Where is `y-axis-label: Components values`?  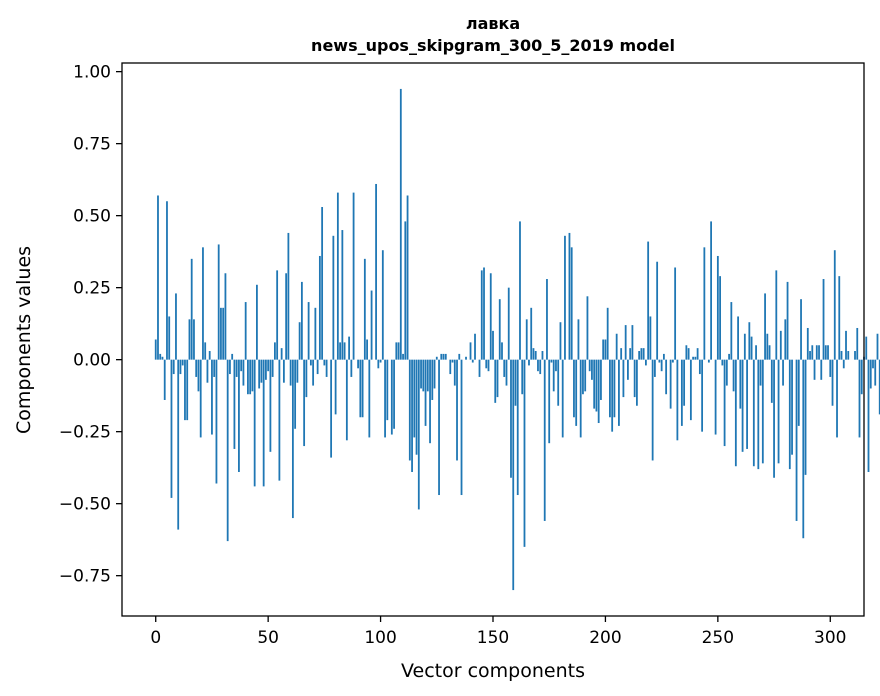 y-axis-label: Components values is located at coordinates (24, 340).